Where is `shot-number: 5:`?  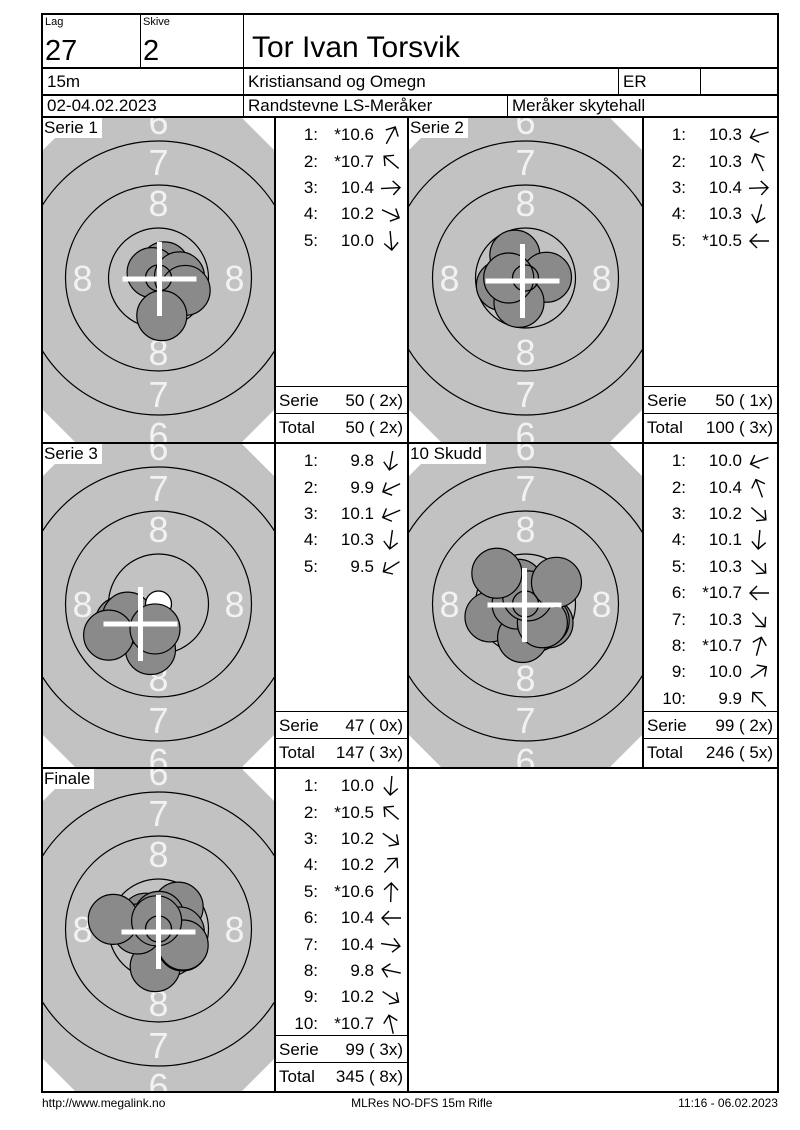
shot-number: 5: is located at coordinates (310, 891).